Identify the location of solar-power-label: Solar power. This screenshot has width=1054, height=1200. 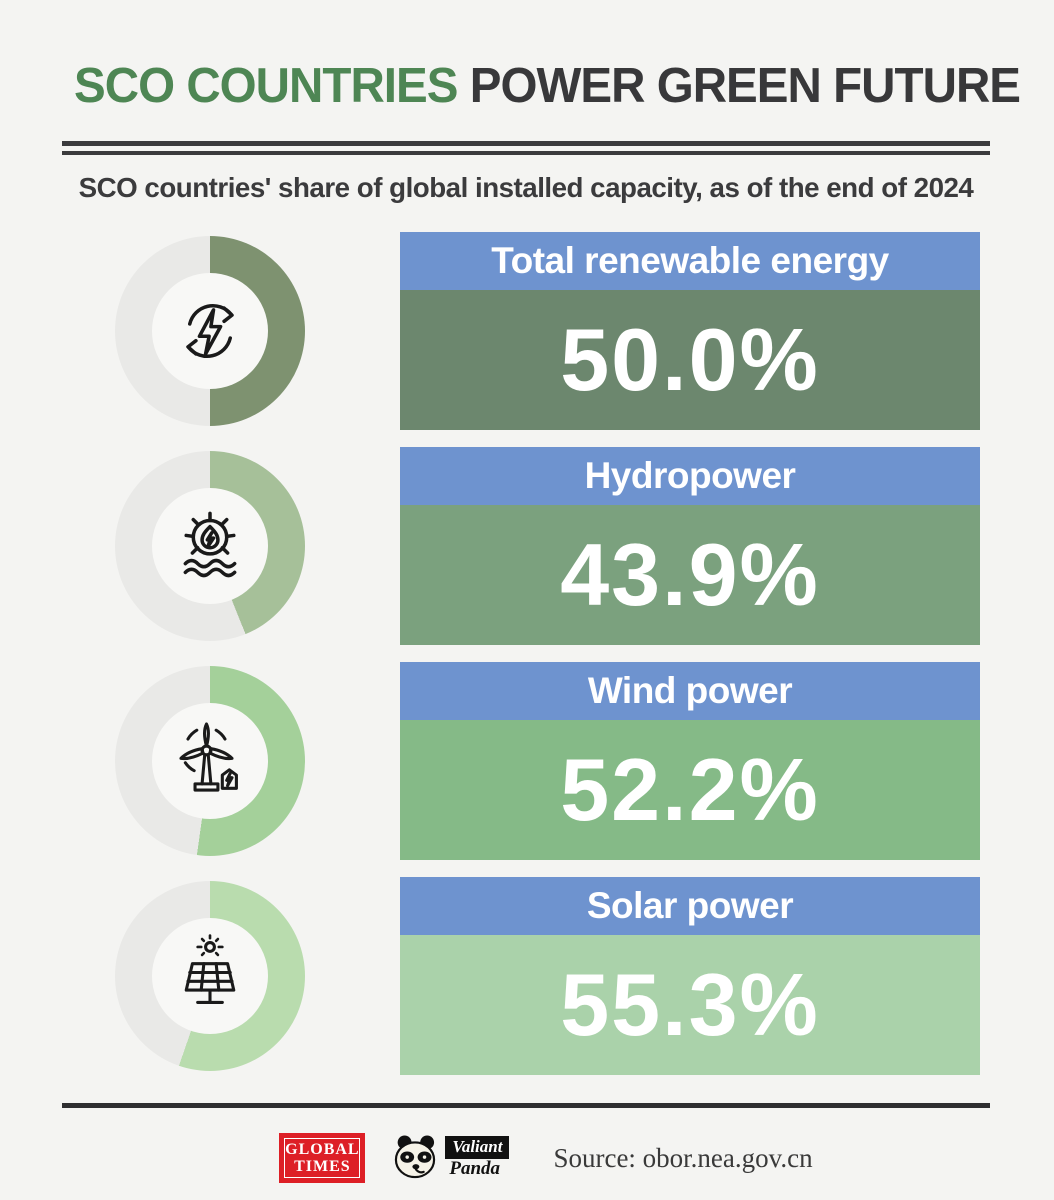
(690, 906).